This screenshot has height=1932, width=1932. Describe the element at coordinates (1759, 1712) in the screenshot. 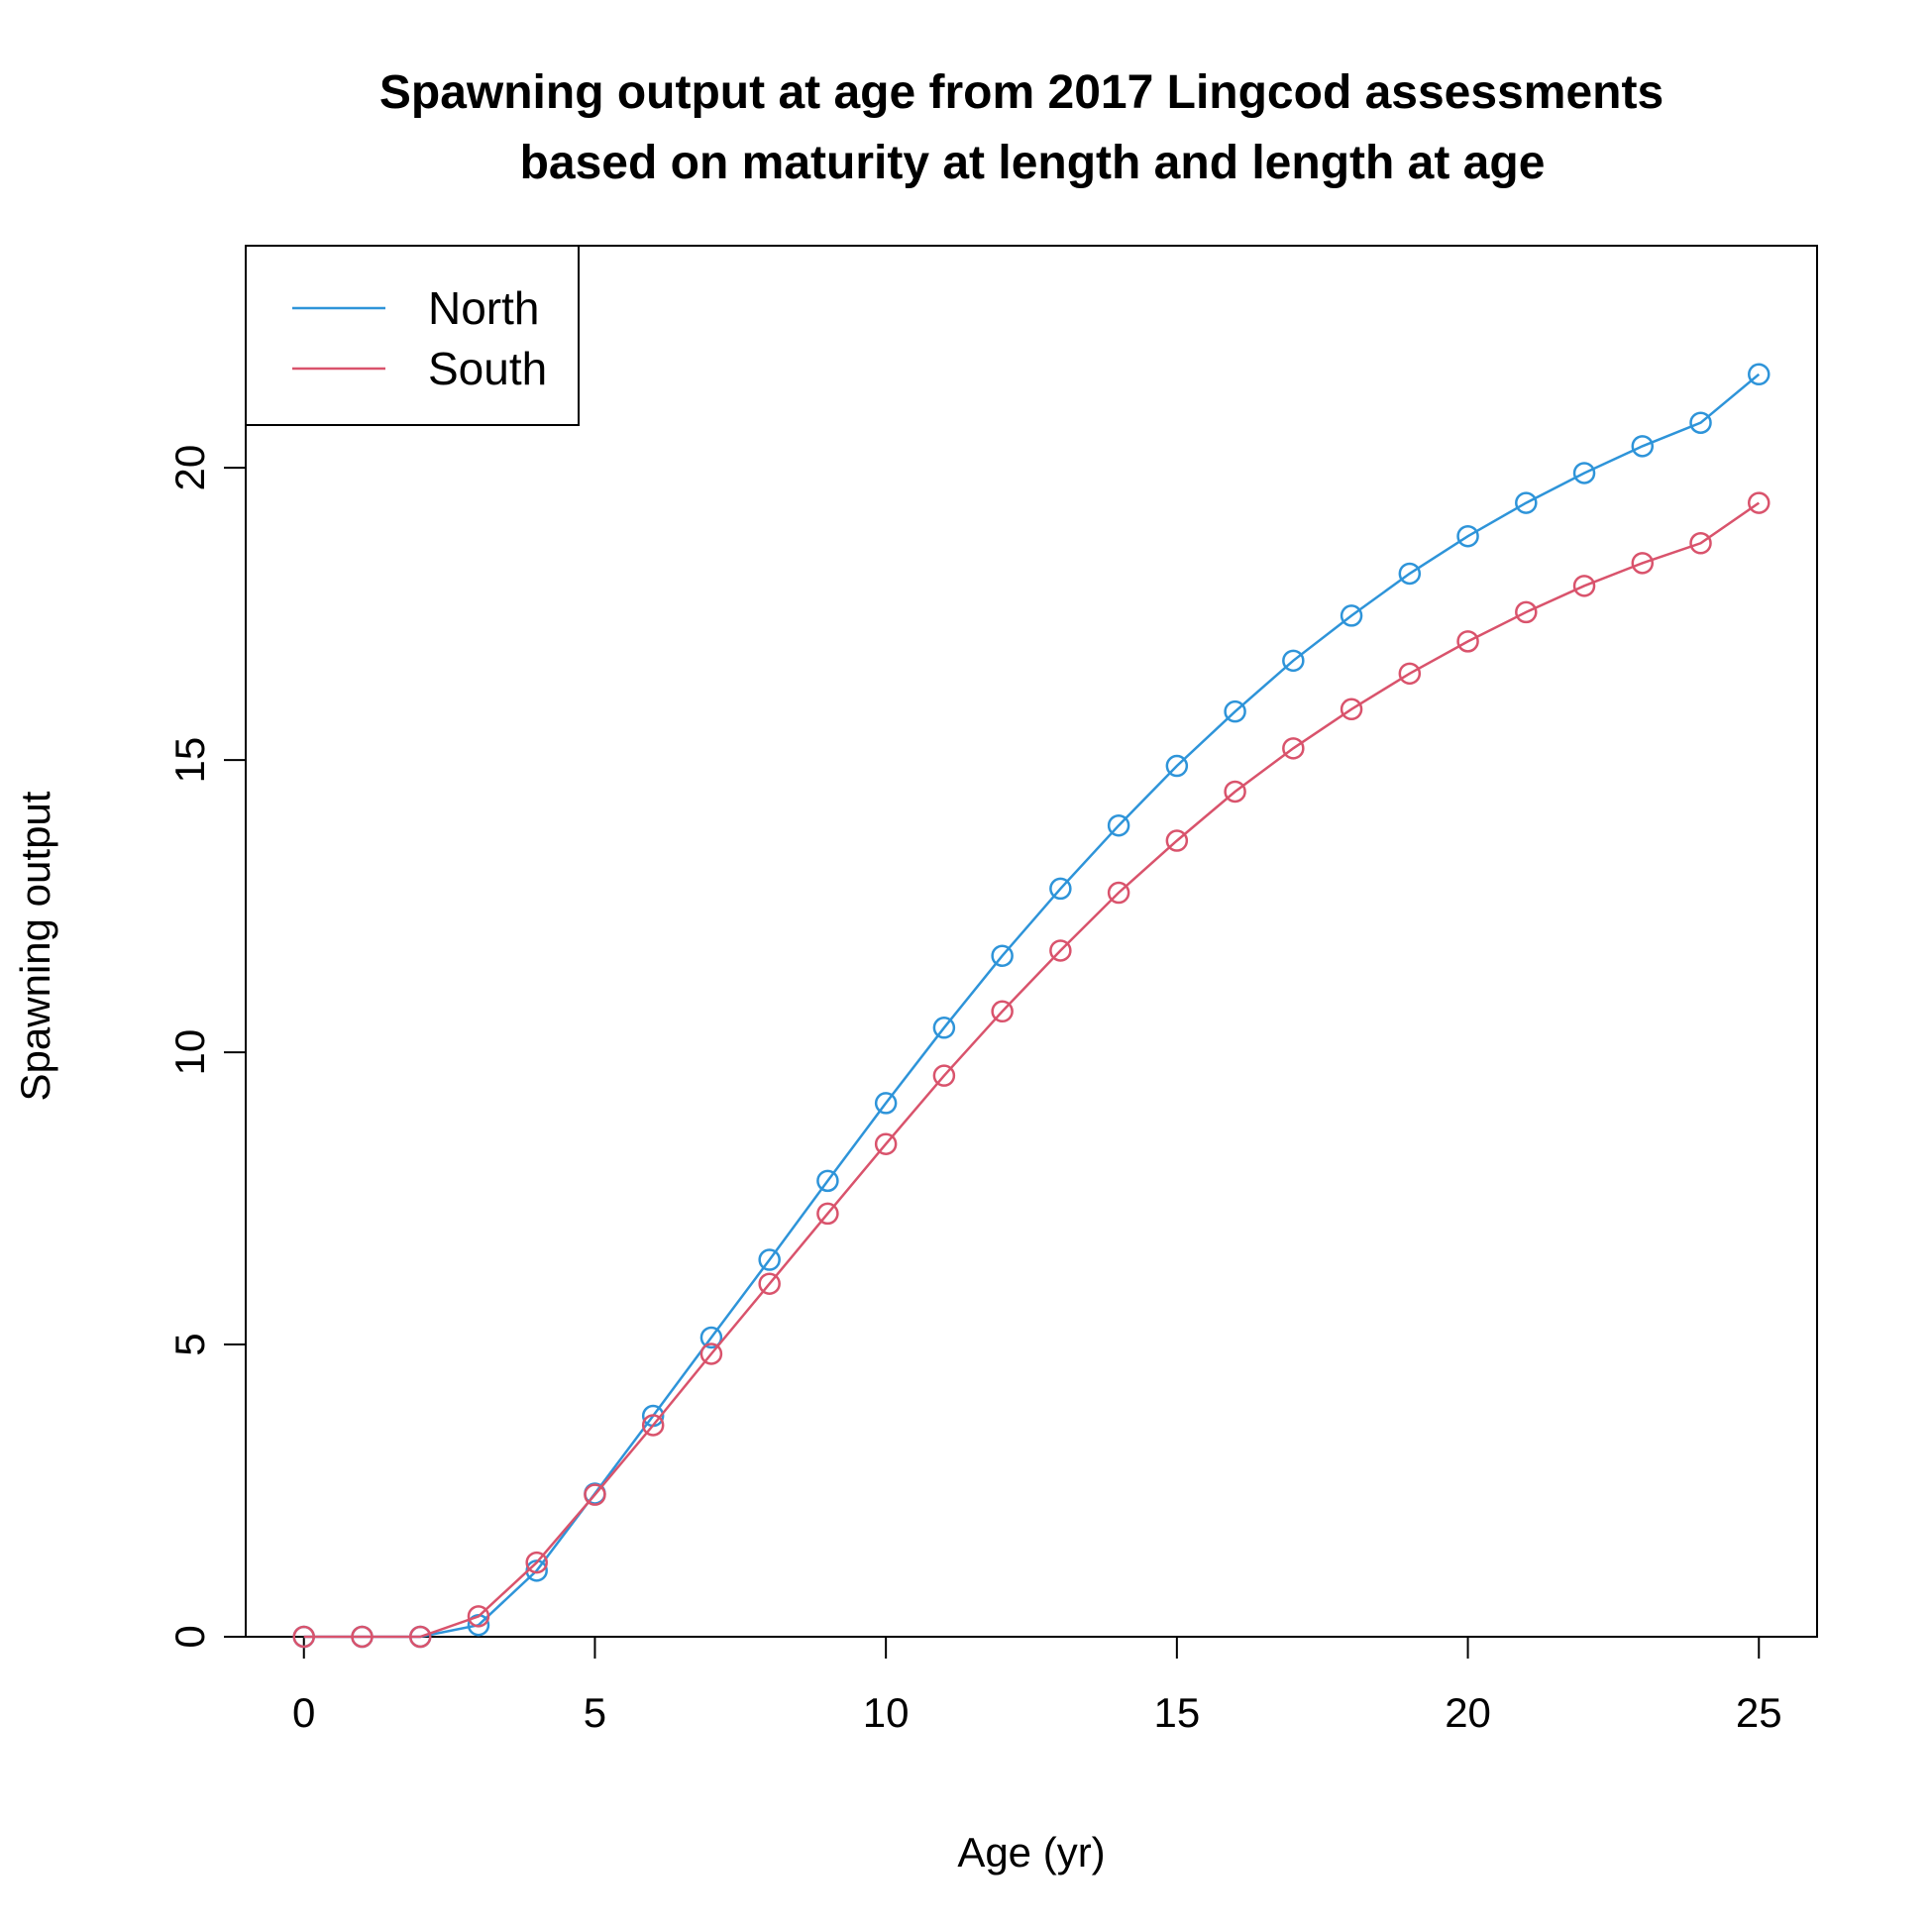

I see `x-tick-label: 25` at that location.